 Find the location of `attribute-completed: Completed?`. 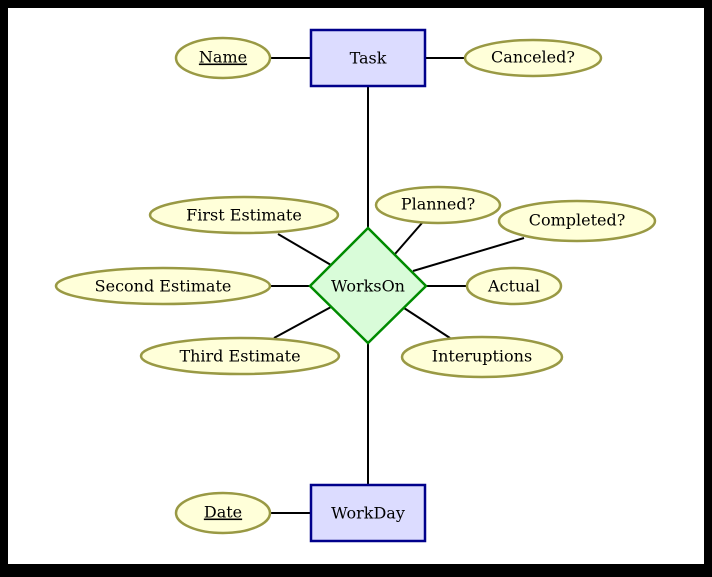

attribute-completed: Completed? is located at coordinates (577, 221).